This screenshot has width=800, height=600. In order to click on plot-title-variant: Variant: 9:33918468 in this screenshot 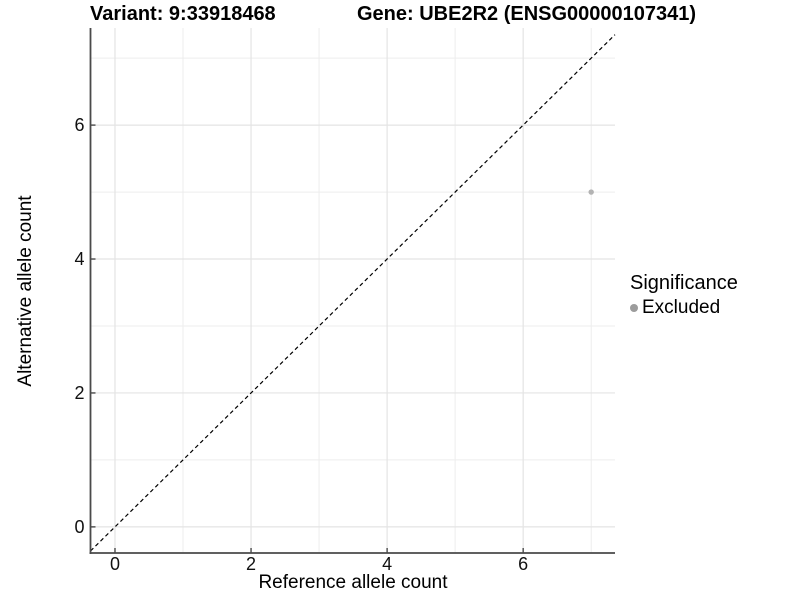, I will do `click(183, 14)`.